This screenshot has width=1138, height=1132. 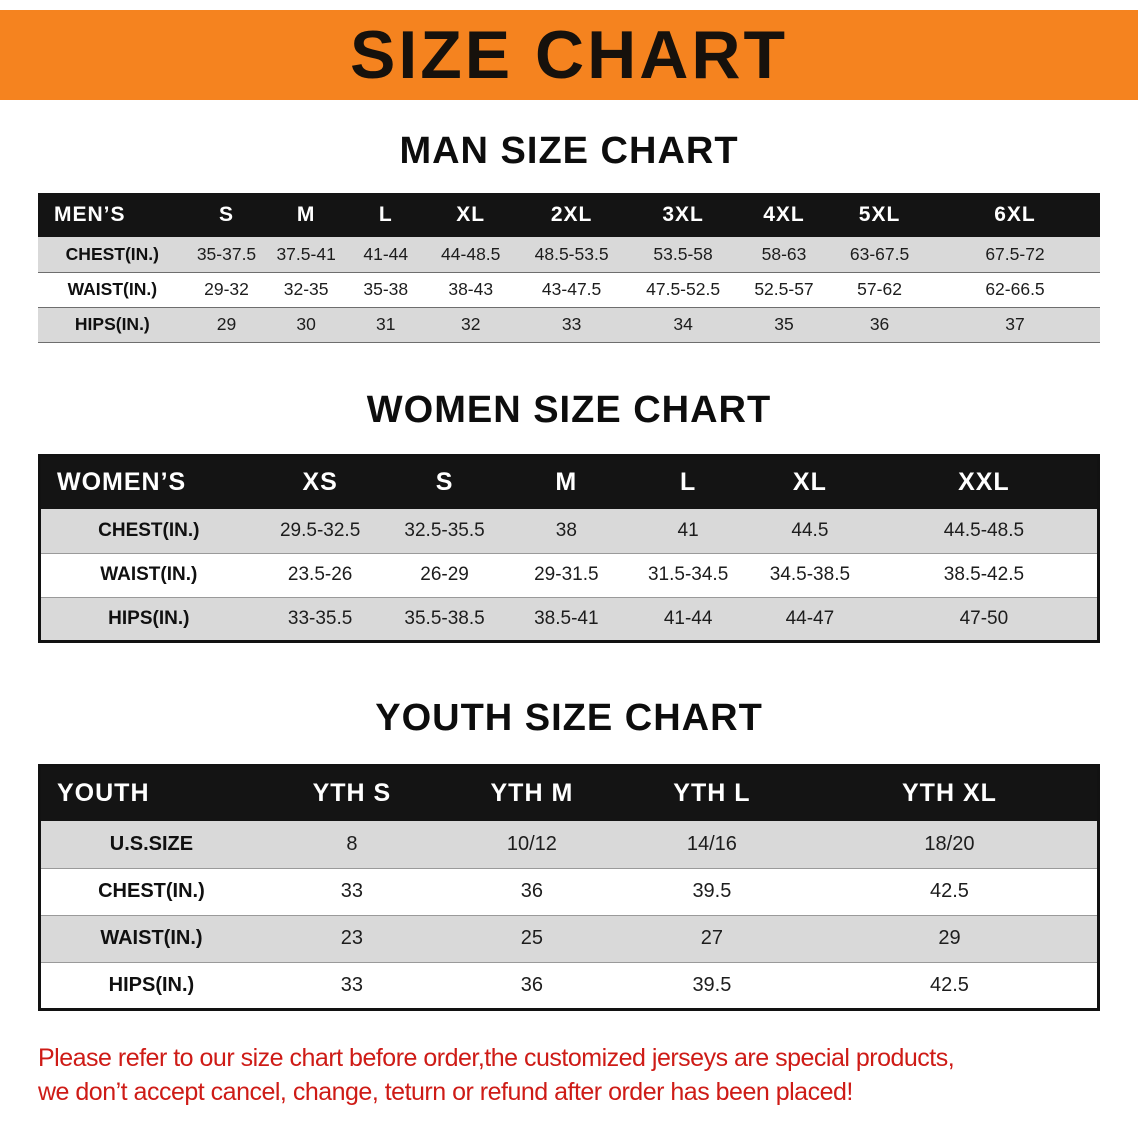 I want to click on banner: SIZE CHART, so click(x=569, y=55).